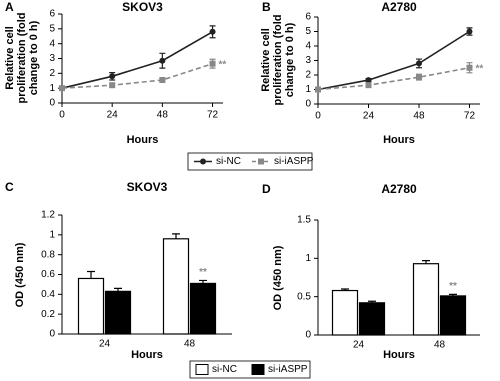  I want to click on y-tick-label: 0.2, so click(48, 314).